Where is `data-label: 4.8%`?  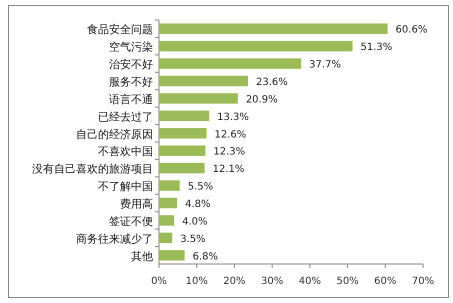 data-label: 4.8% is located at coordinates (198, 204).